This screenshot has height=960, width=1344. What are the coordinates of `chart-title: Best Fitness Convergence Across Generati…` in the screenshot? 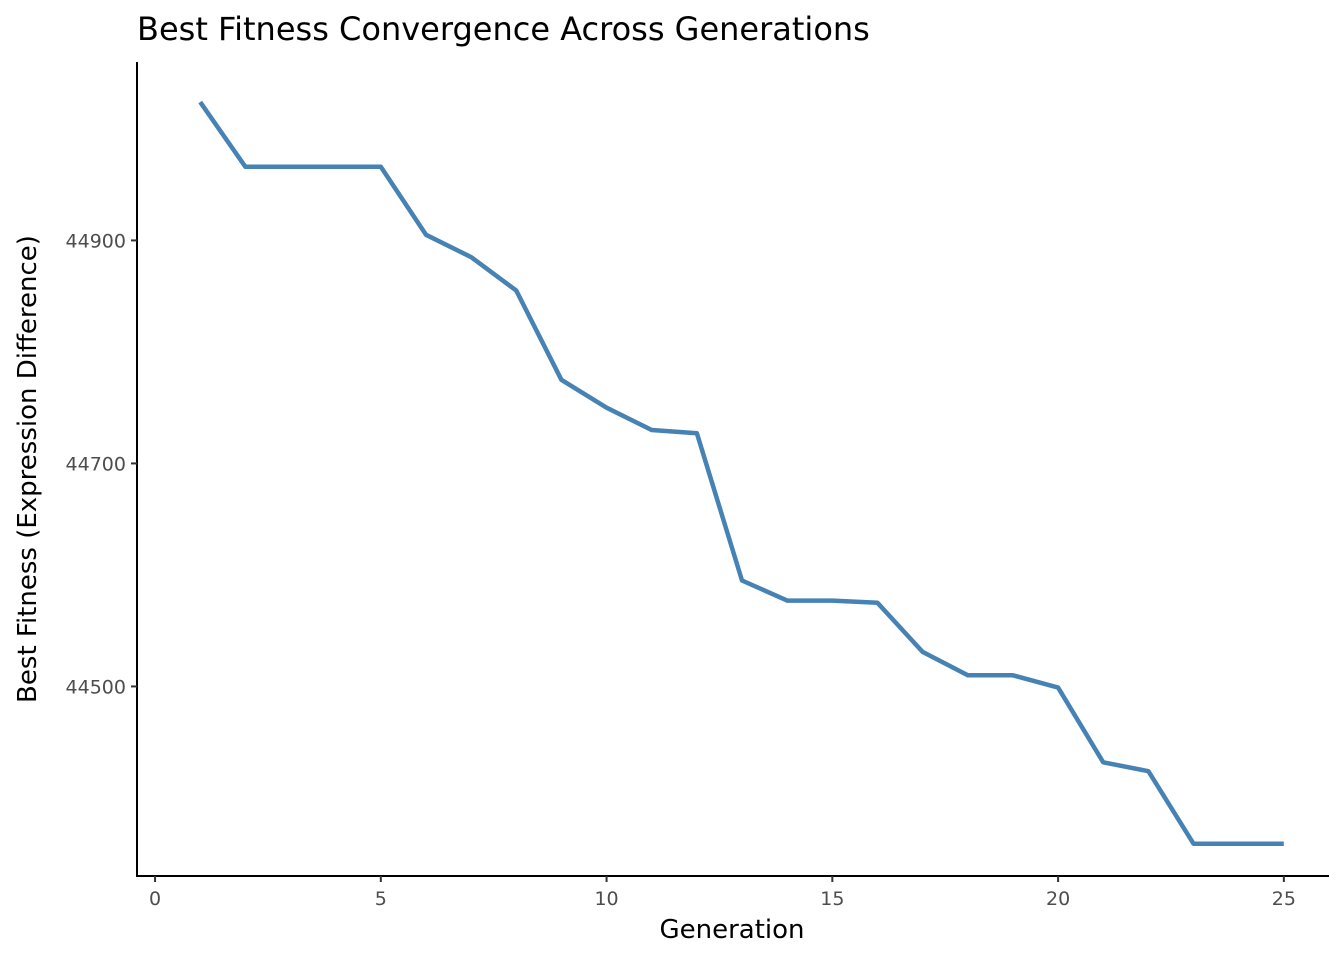 It's located at (503, 29).